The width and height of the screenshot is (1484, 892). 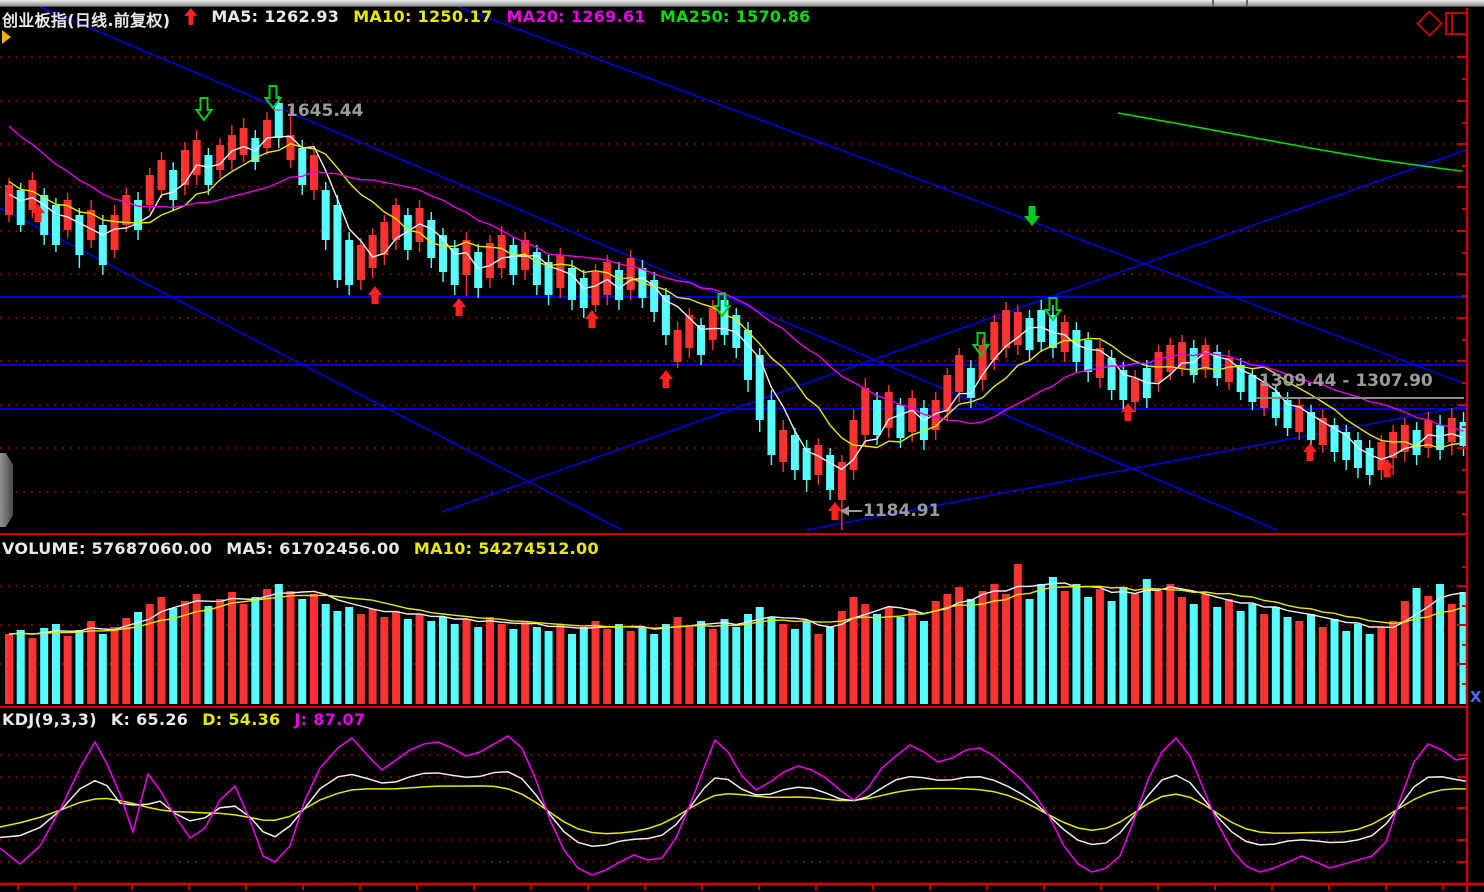 I want to click on kdj-j-readout: J: 87.07, so click(x=330, y=719).